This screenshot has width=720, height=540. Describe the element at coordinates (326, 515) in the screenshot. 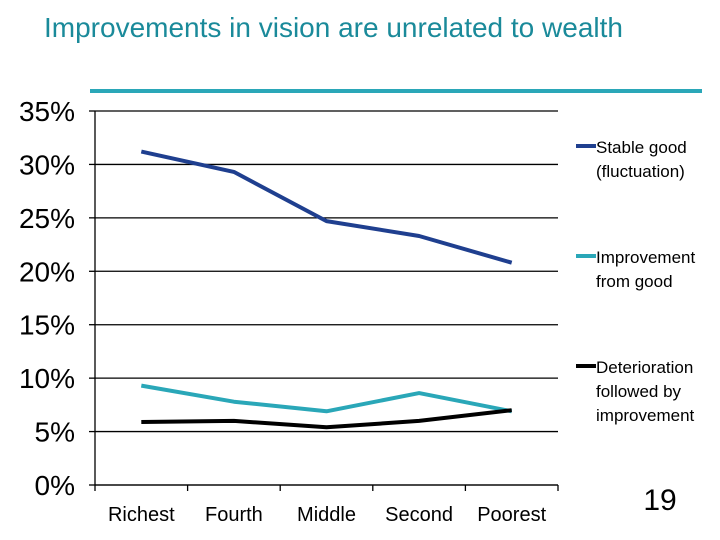

I see `x-tick-label: Middle` at that location.